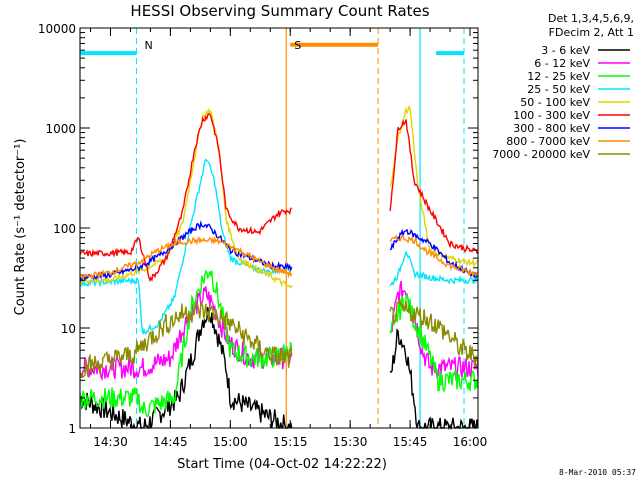 The image size is (640, 480). What do you see at coordinates (20, 227) in the screenshot?
I see `y-axis-label: Count Rate (s⁻¹ detector⁻¹)` at bounding box center [20, 227].